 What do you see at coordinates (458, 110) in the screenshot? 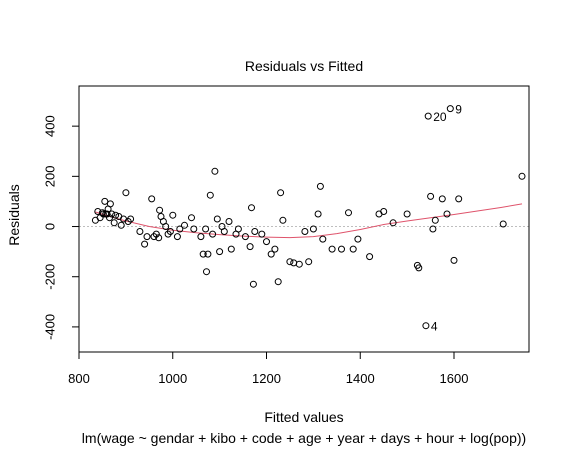
I see `point-label: 9` at bounding box center [458, 110].